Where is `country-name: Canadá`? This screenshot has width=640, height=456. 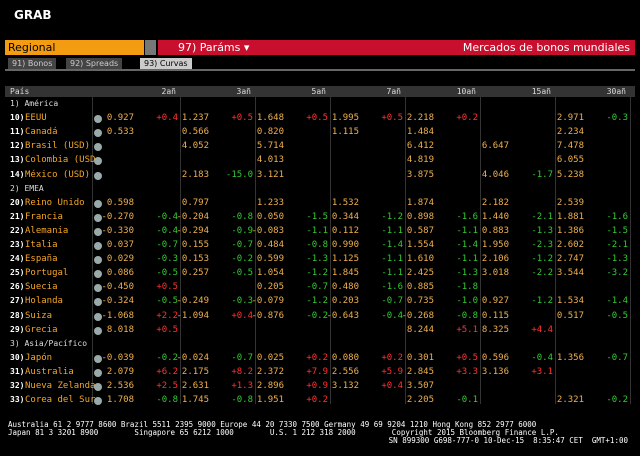
country-name: Canadá is located at coordinates (41, 132).